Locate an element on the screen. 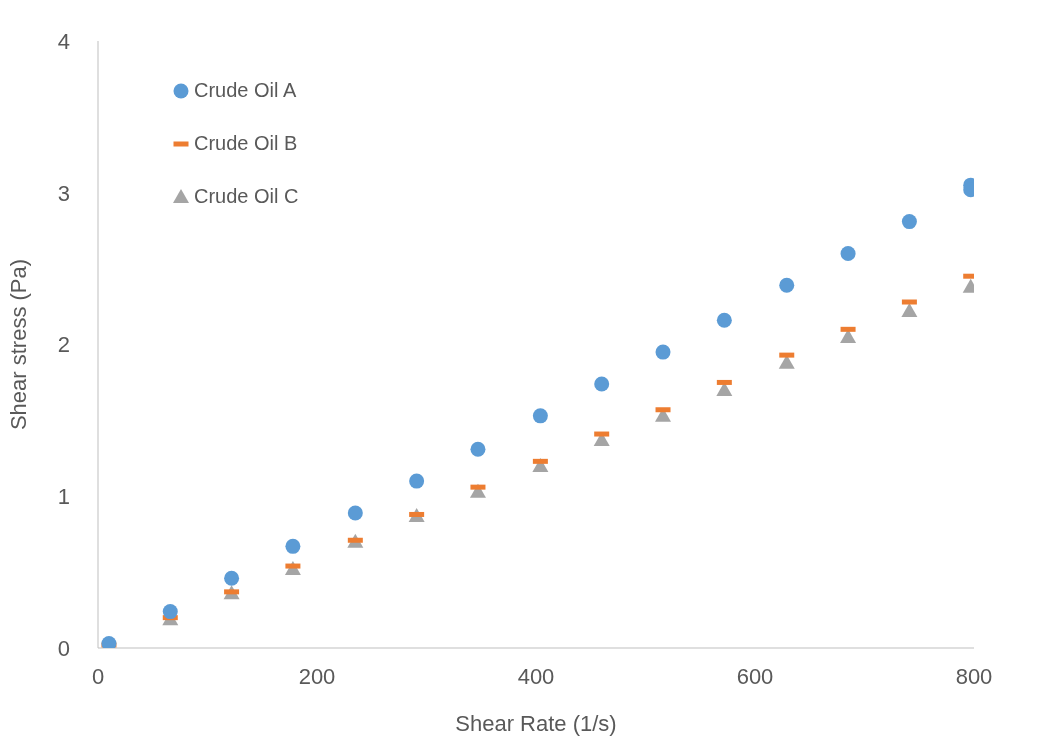 This screenshot has height=753, width=1039. y-tick-label: 4 is located at coordinates (63, 41).